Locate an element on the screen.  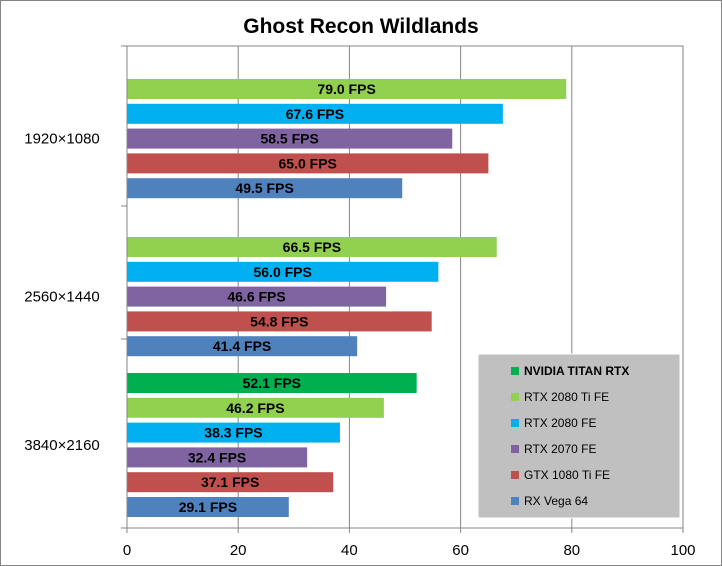
legend-label: RTX 2070 FE is located at coordinates (560, 449).